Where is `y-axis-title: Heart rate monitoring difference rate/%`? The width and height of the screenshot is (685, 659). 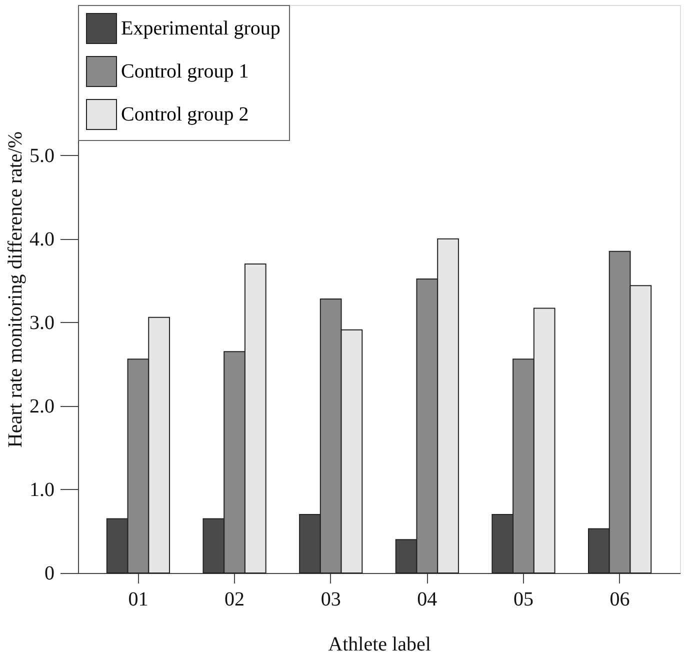 y-axis-title: Heart rate monitoring difference rate/% is located at coordinates (15, 289).